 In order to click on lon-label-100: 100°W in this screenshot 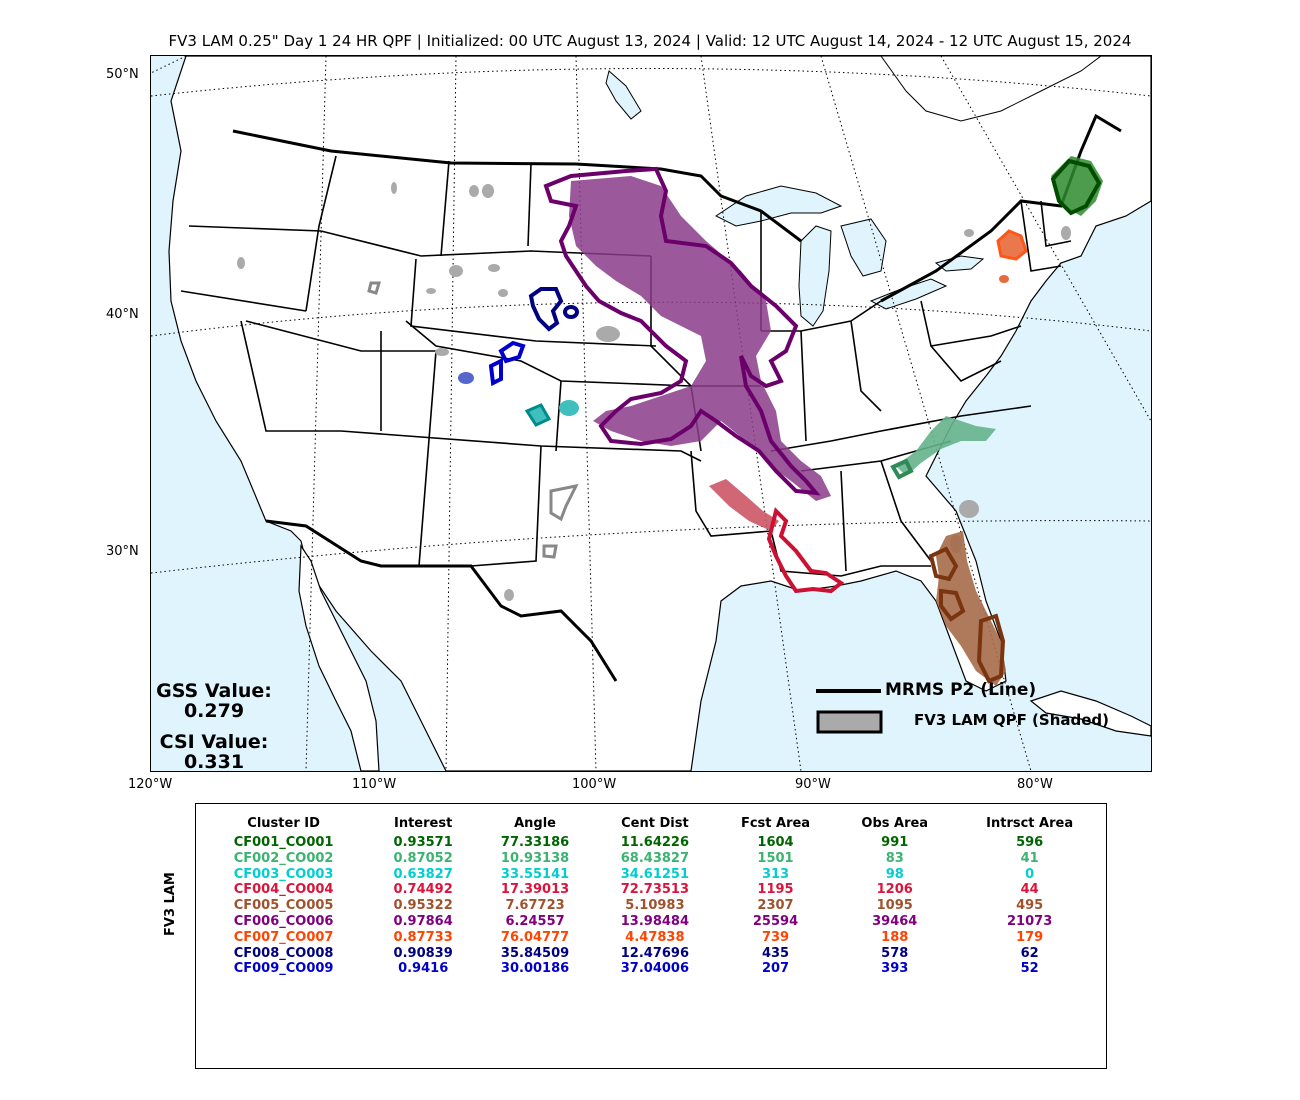, I will do `click(594, 784)`.